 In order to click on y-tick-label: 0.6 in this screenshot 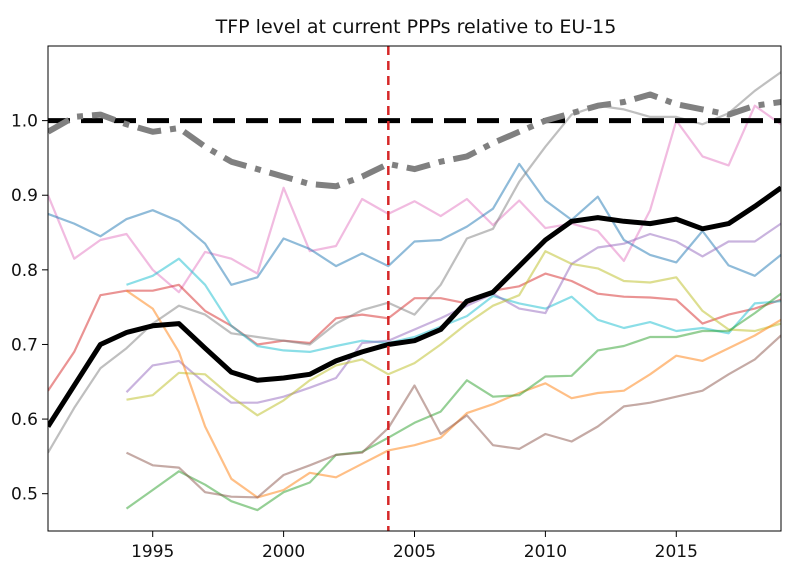, I will do `click(24, 420)`.